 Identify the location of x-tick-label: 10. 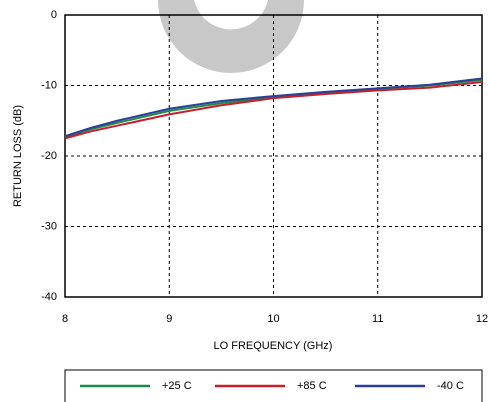
(273, 319).